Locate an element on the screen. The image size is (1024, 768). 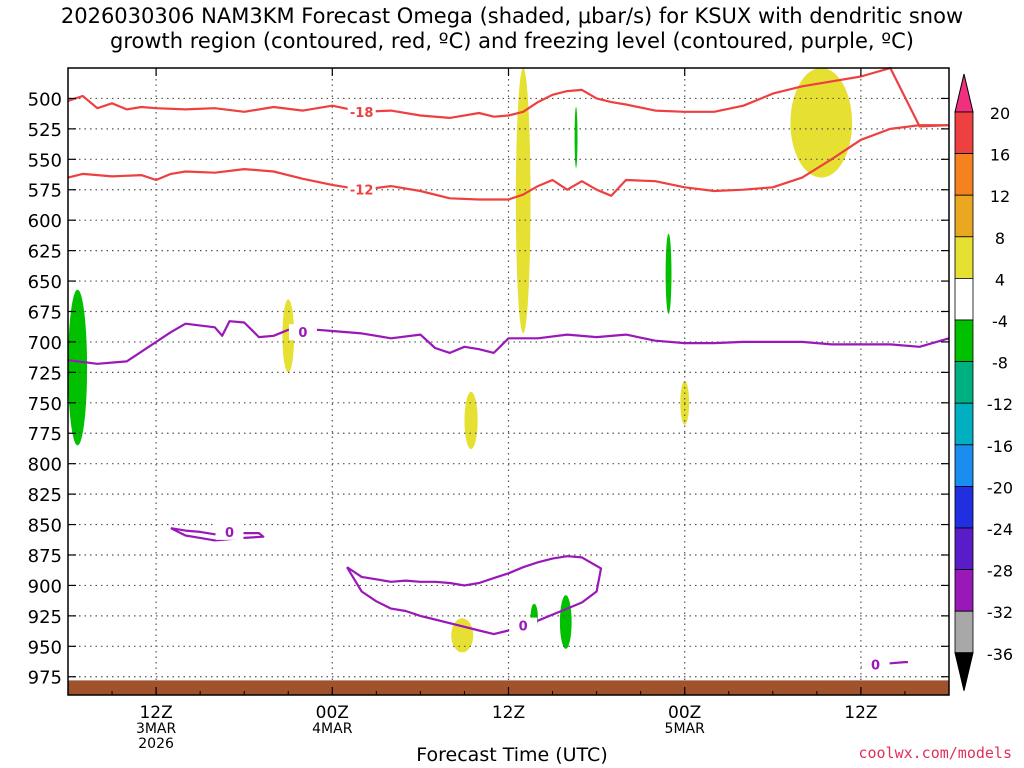
x-tick-label-18-1: 4MAR is located at coordinates (332, 729).